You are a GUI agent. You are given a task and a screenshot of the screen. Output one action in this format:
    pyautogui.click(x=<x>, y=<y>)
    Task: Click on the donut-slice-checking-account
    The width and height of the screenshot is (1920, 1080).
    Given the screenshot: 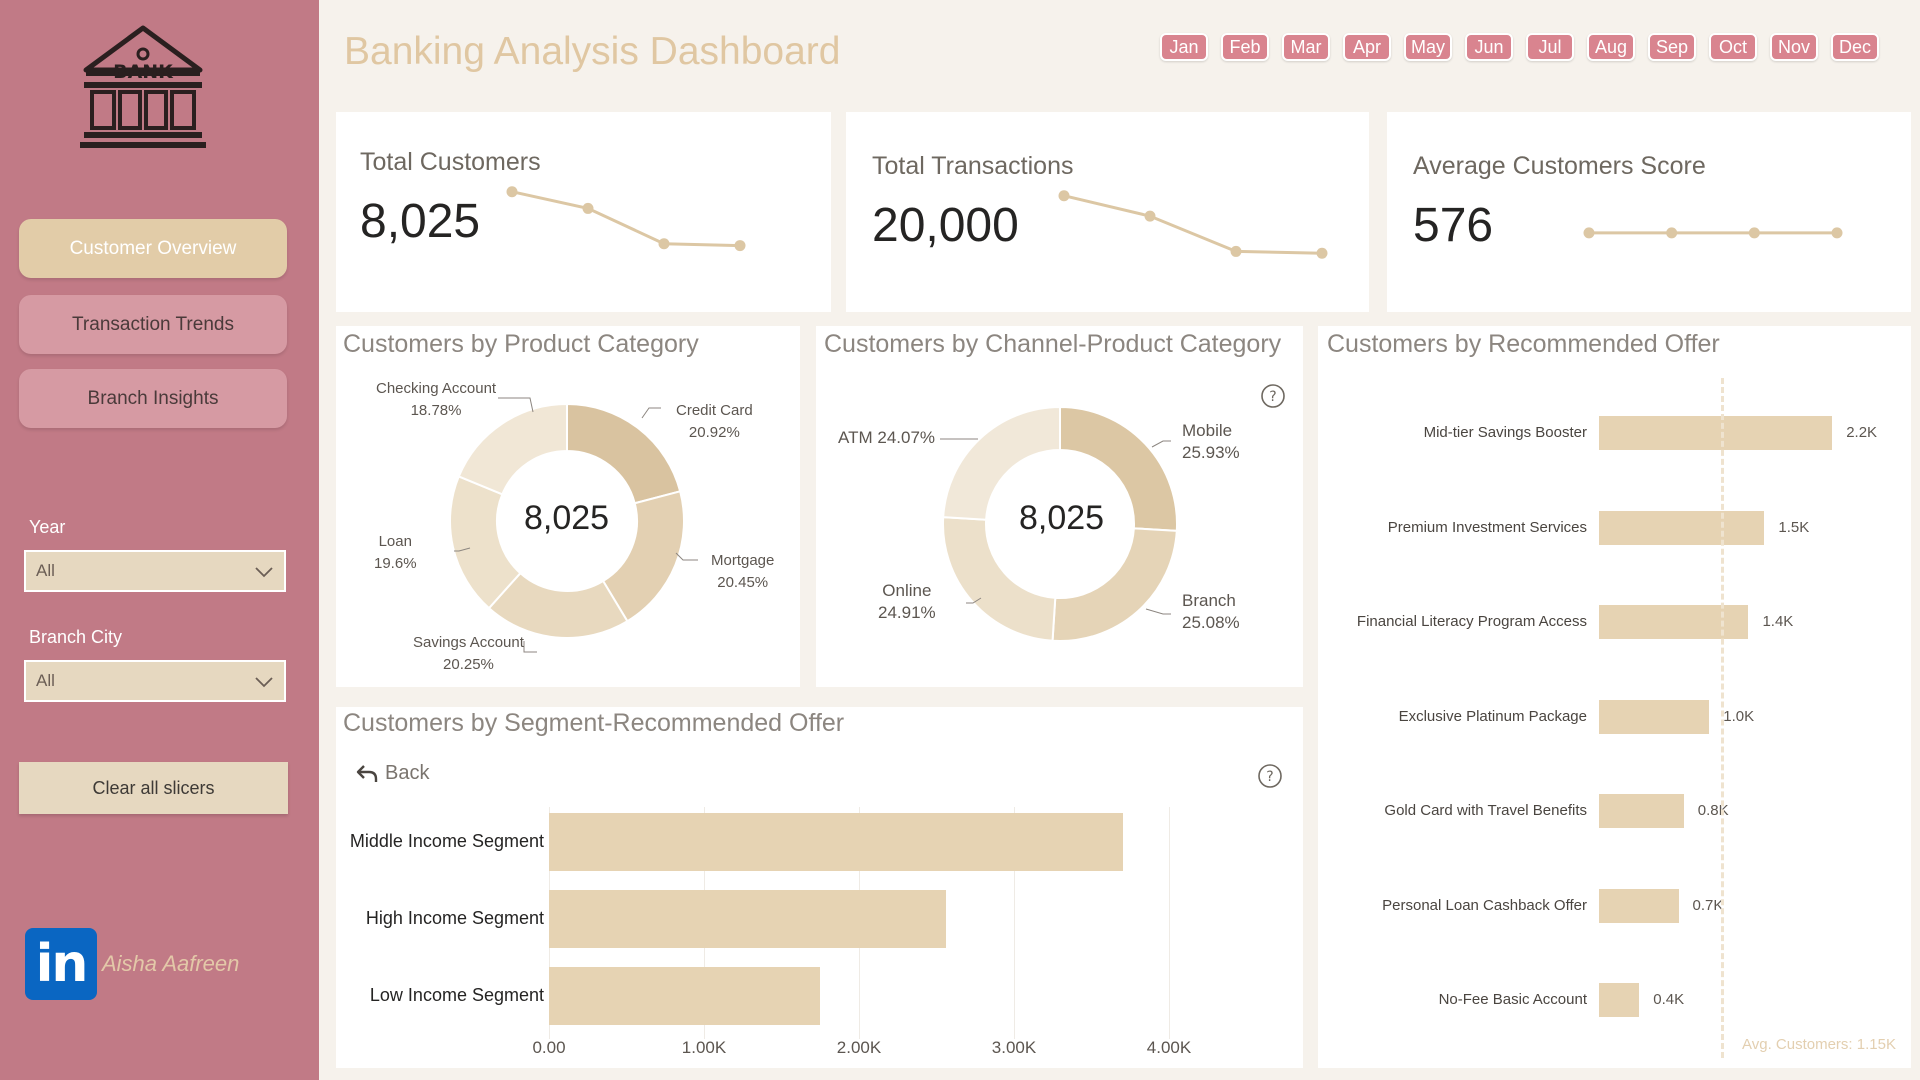 What is the action you would take?
    pyautogui.click(x=512, y=449)
    